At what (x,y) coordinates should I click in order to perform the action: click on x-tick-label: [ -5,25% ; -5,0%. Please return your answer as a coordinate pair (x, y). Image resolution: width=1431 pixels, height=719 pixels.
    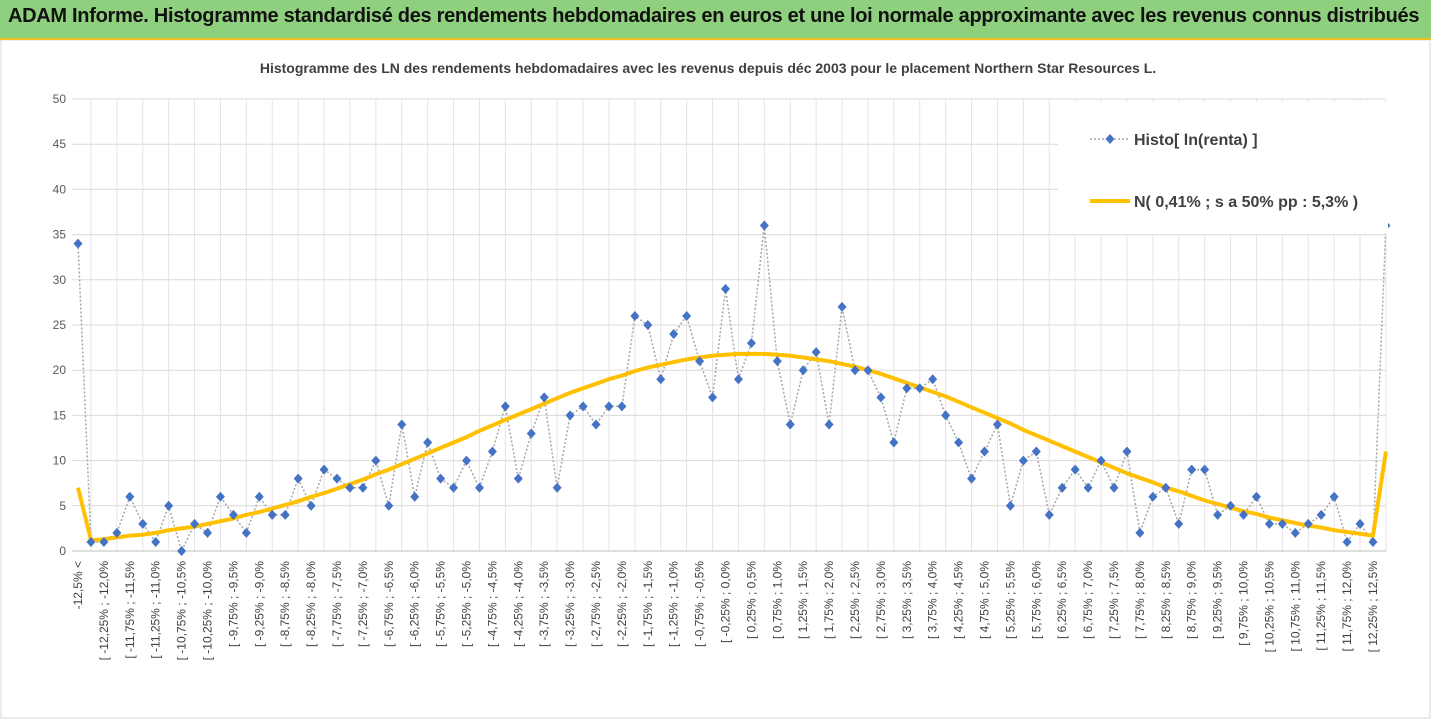
    Looking at the image, I should click on (467, 604).